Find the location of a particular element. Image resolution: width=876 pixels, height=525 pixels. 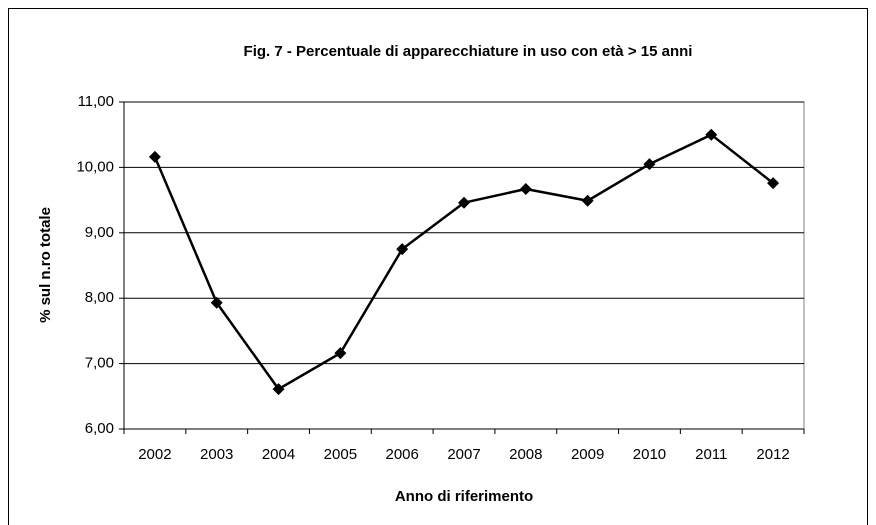

y-axis-label: % sul n.ro totale is located at coordinates (45, 265).